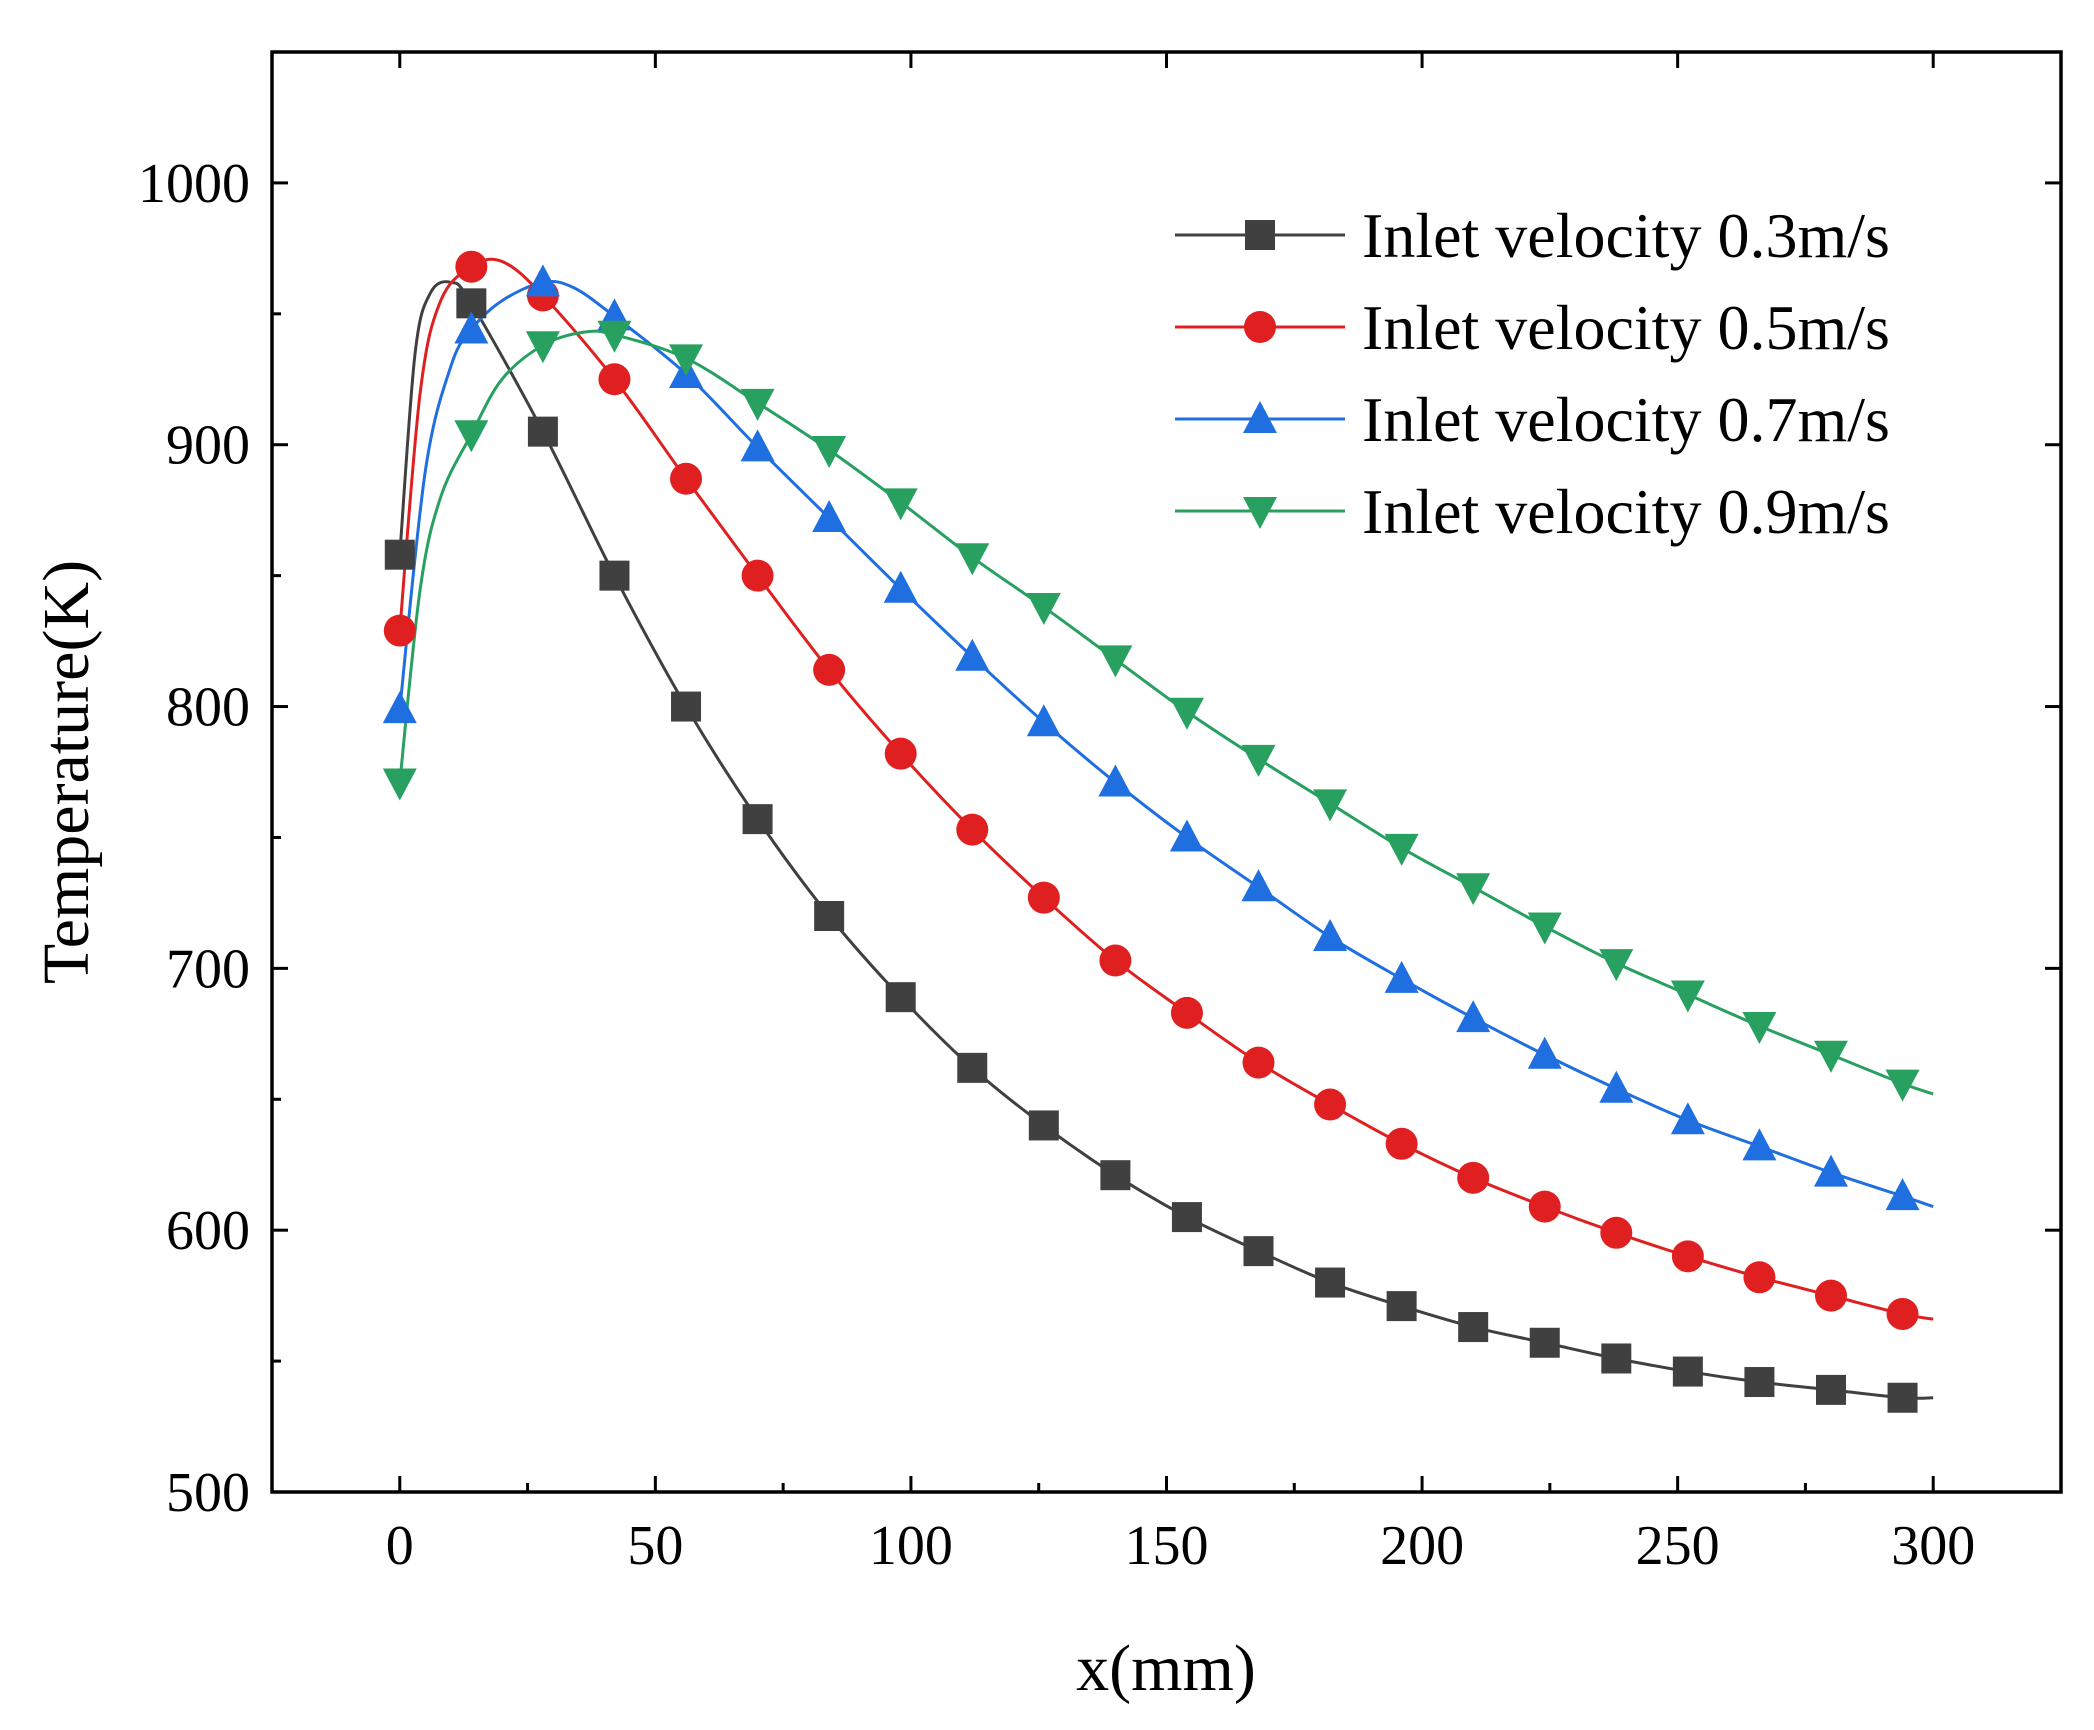 This screenshot has height=1730, width=2094. What do you see at coordinates (1167, 1546) in the screenshot?
I see `x-tick-label: 150` at bounding box center [1167, 1546].